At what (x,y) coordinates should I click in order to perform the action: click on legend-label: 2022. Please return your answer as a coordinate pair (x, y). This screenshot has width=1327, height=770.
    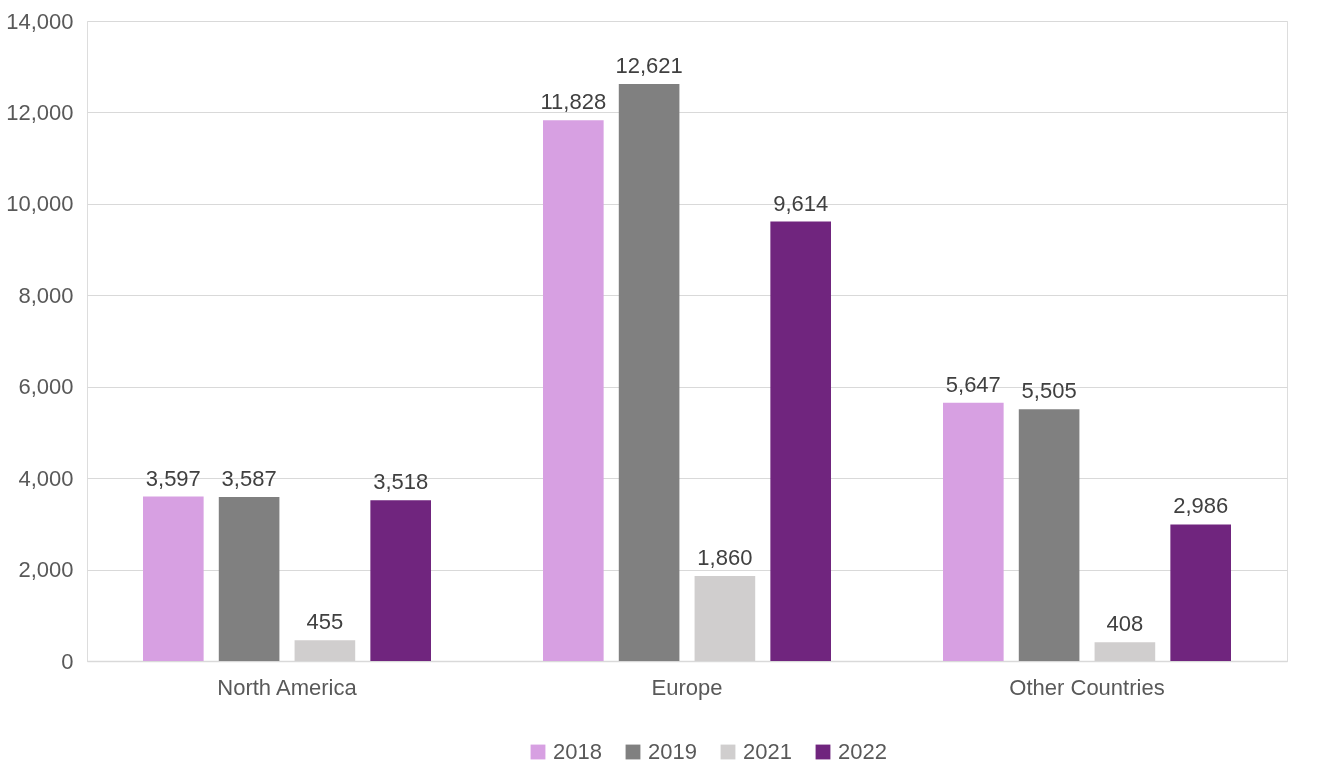
    Looking at the image, I should click on (862, 751).